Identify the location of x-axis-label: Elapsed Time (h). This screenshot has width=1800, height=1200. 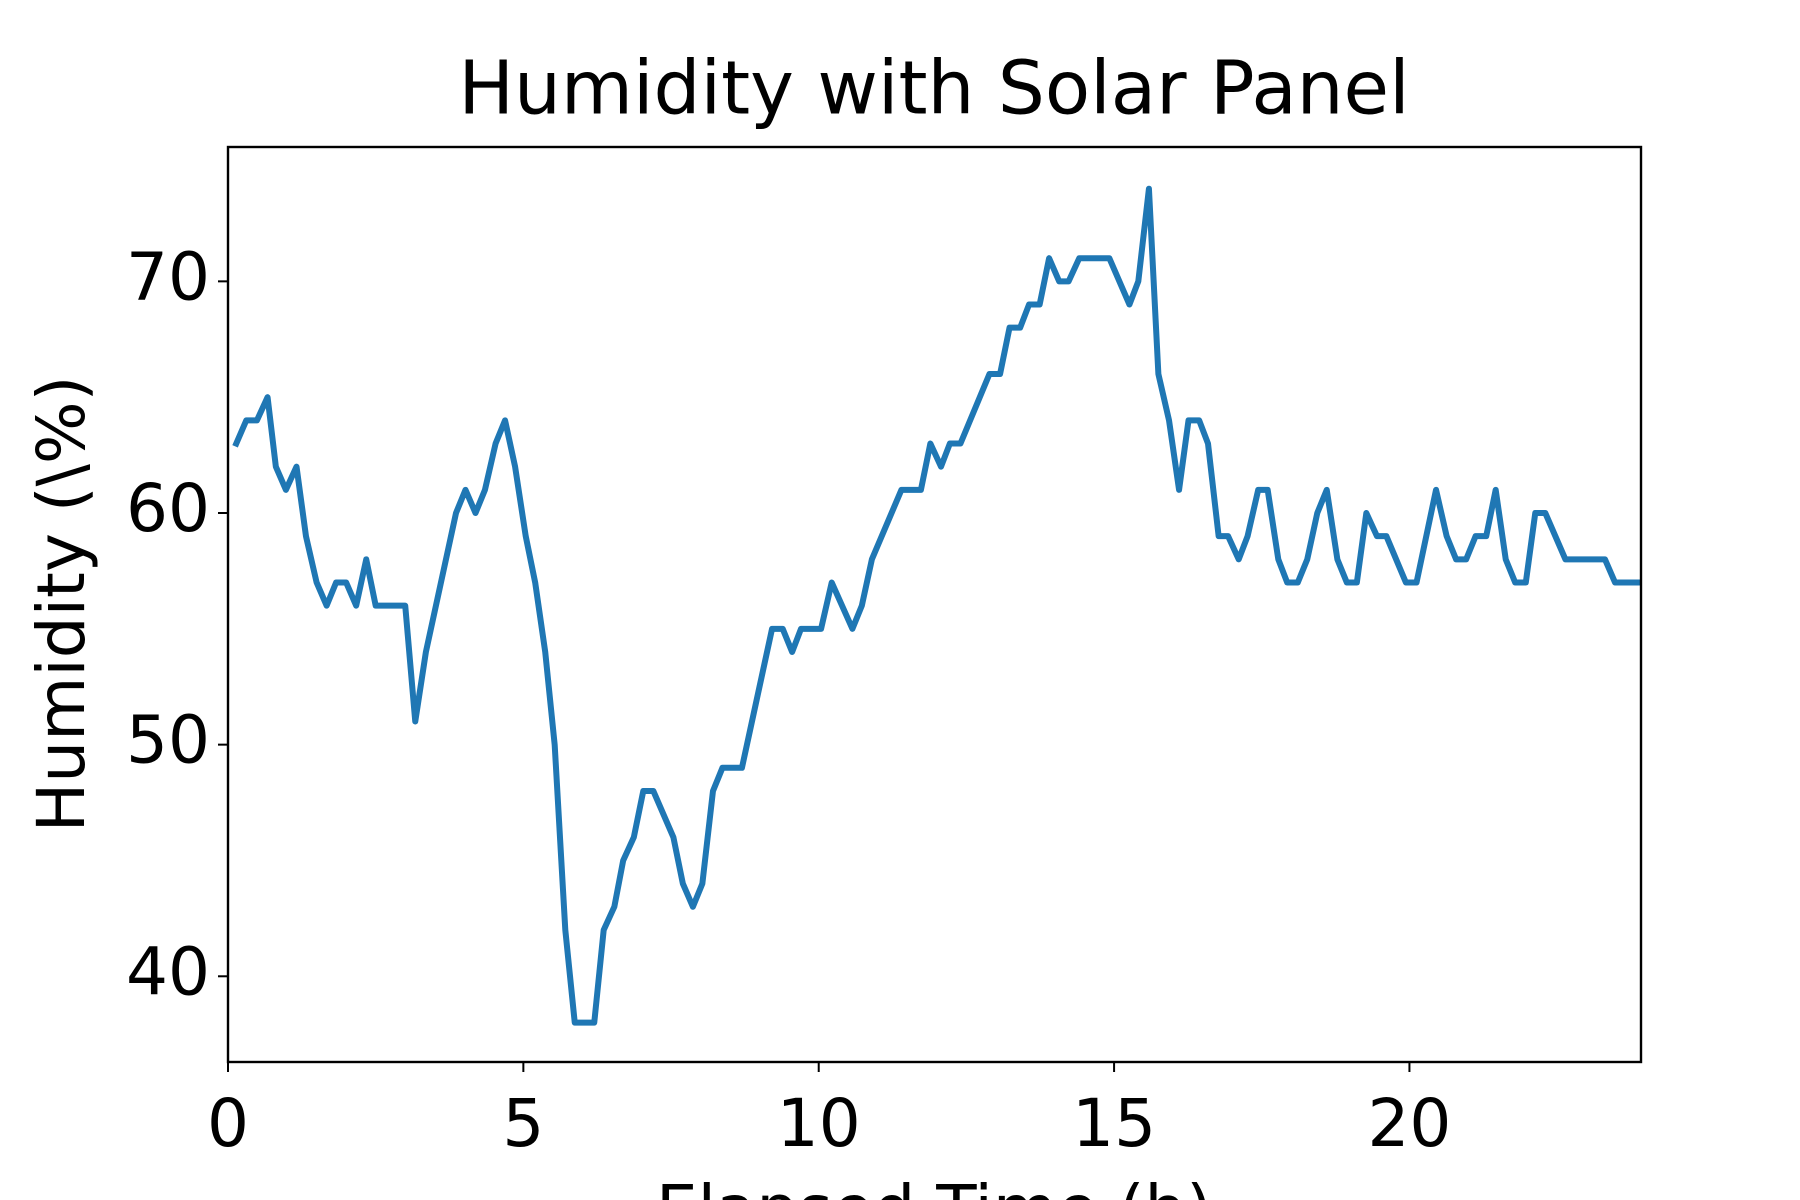
(934, 1185).